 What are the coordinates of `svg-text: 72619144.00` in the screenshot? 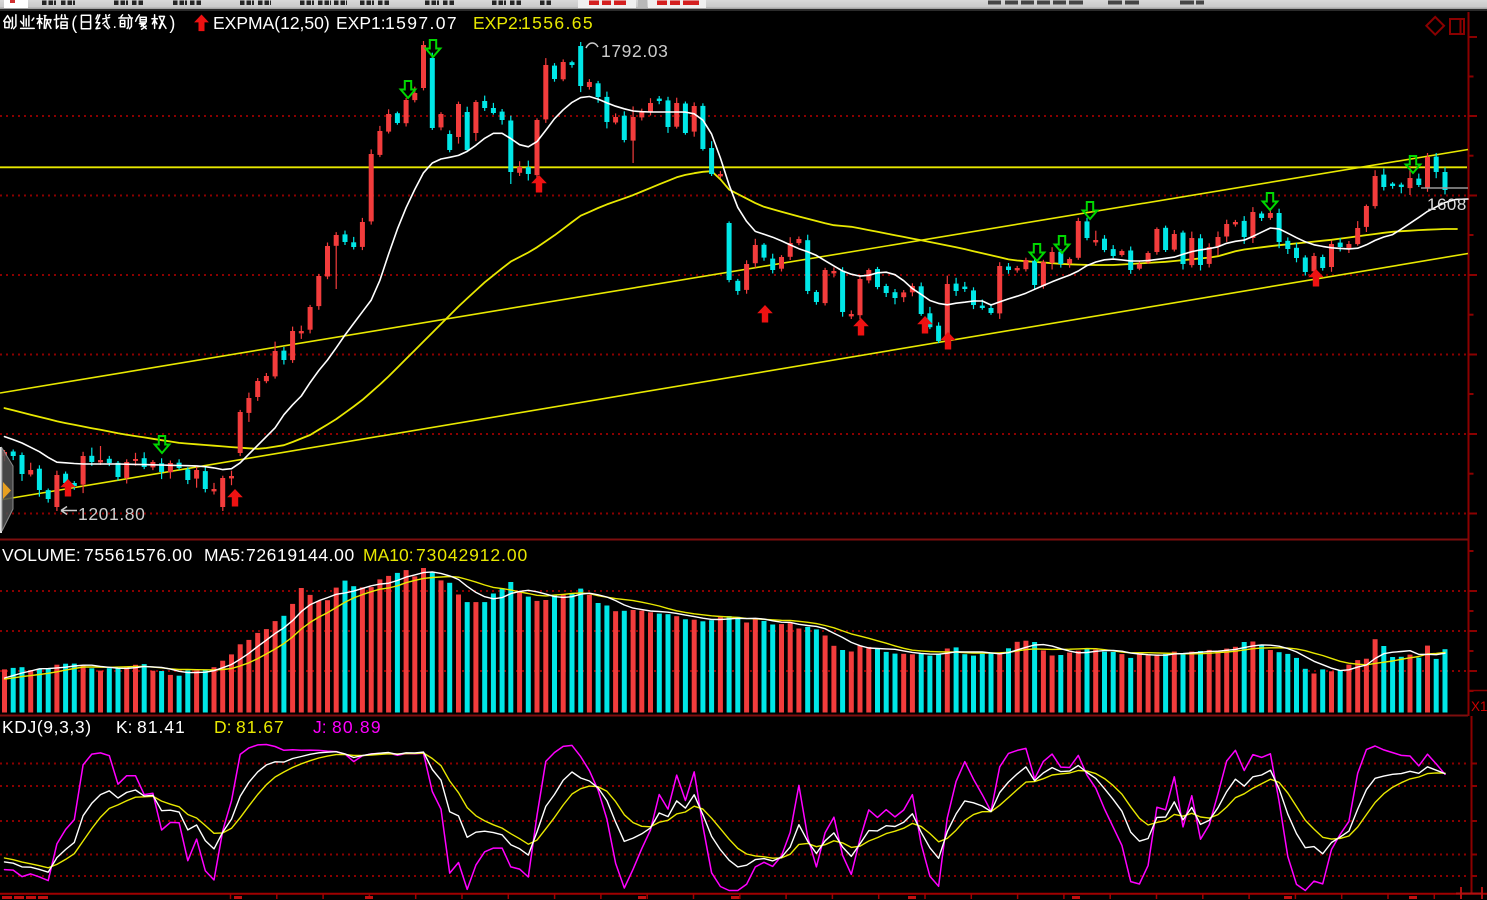 It's located at (300, 555).